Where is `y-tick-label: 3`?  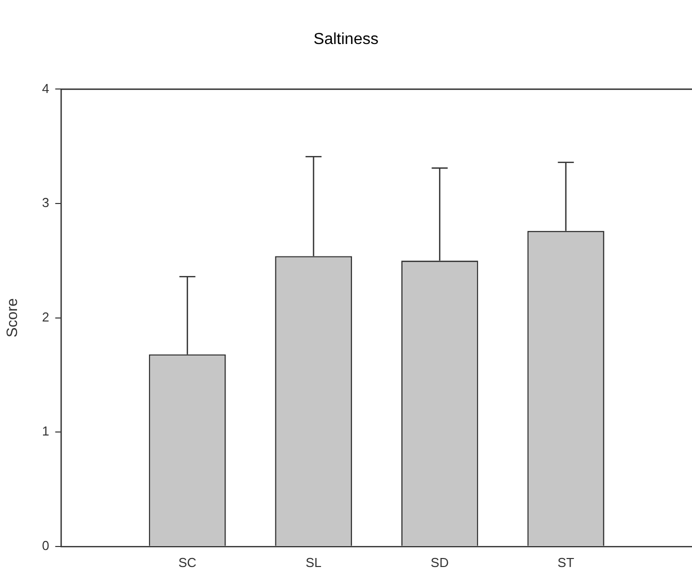
y-tick-label: 3 is located at coordinates (46, 202).